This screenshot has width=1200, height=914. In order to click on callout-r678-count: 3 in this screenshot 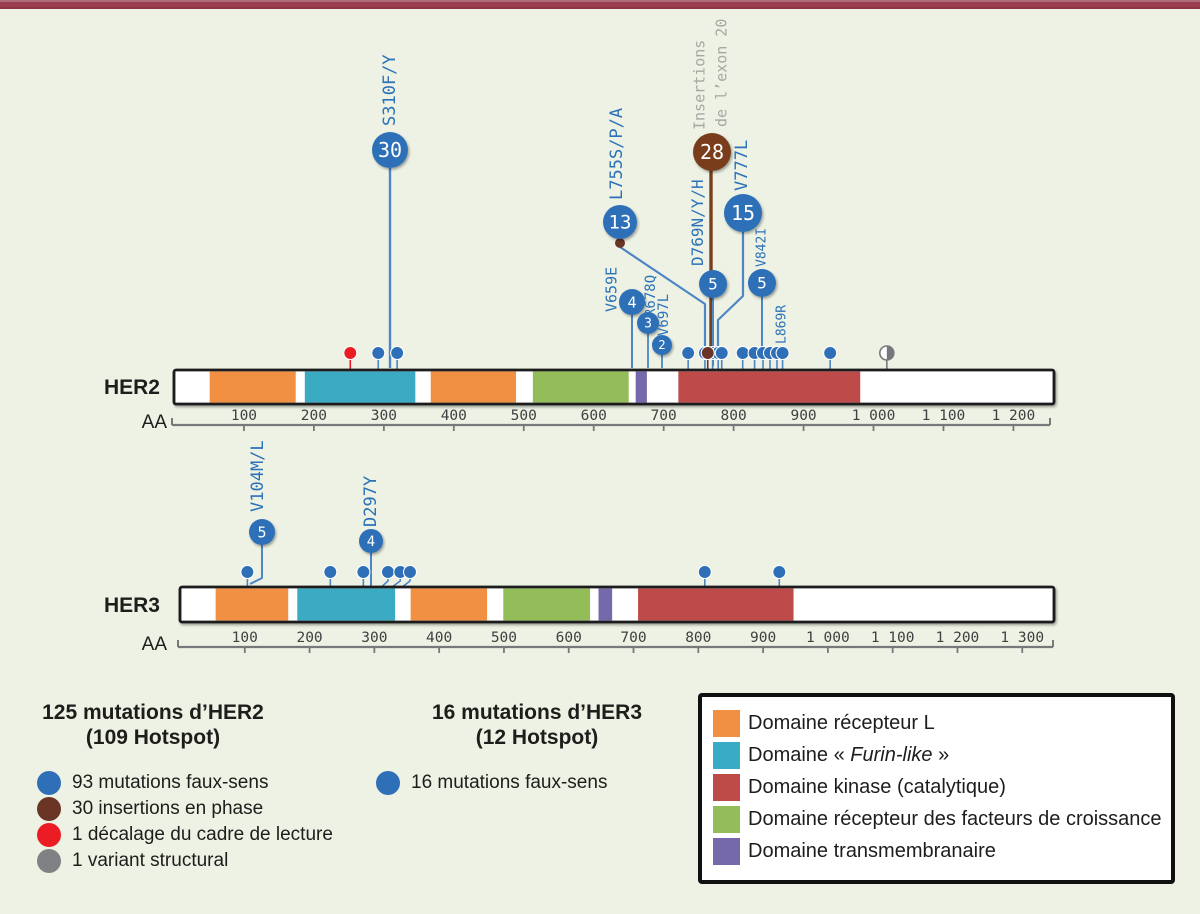, I will do `click(648, 324)`.